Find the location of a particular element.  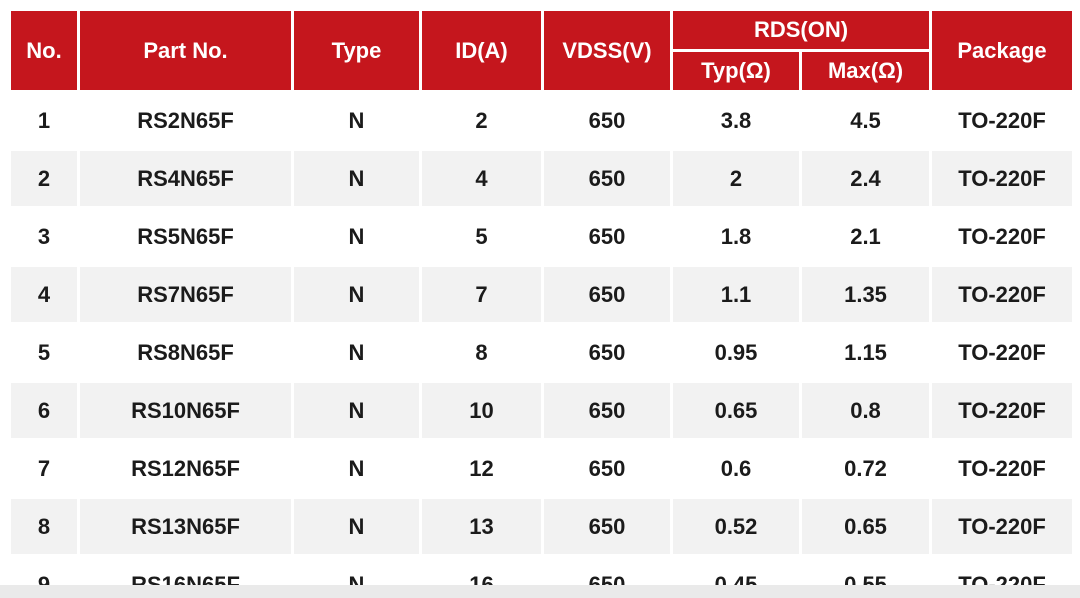

cell-rds-max: 1.15 is located at coordinates (865, 352).